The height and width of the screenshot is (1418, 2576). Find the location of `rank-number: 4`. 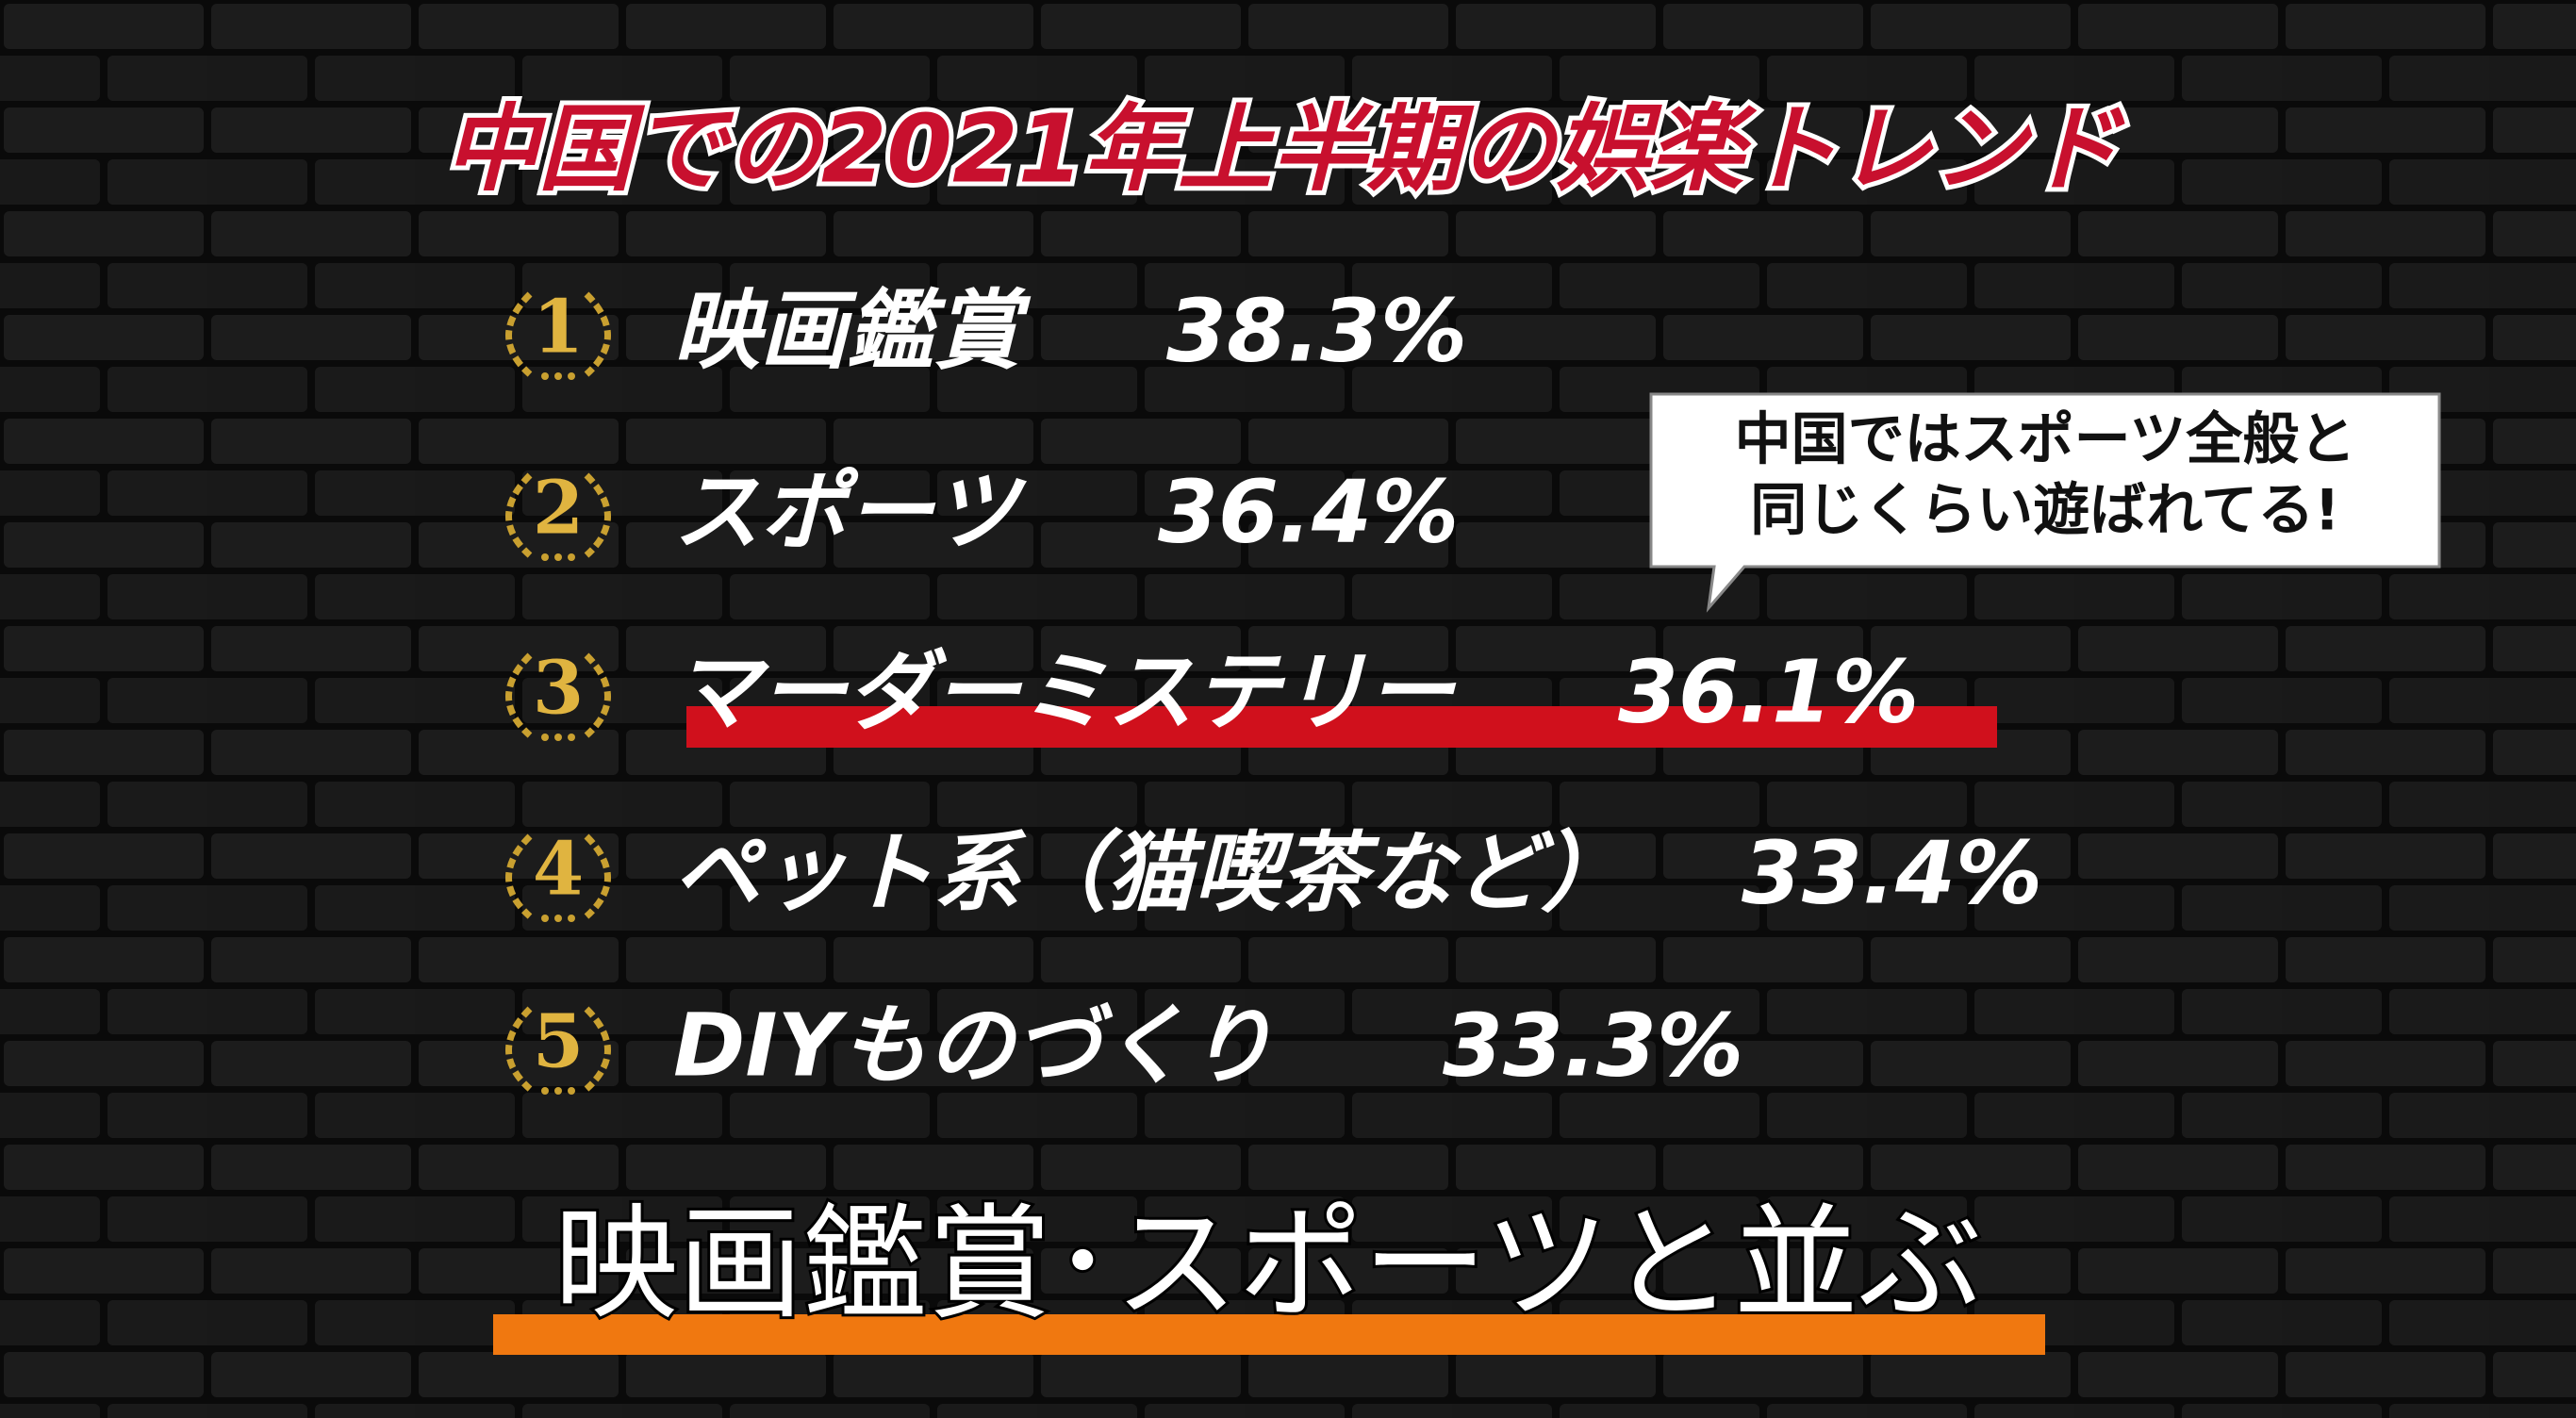

rank-number: 4 is located at coordinates (558, 870).